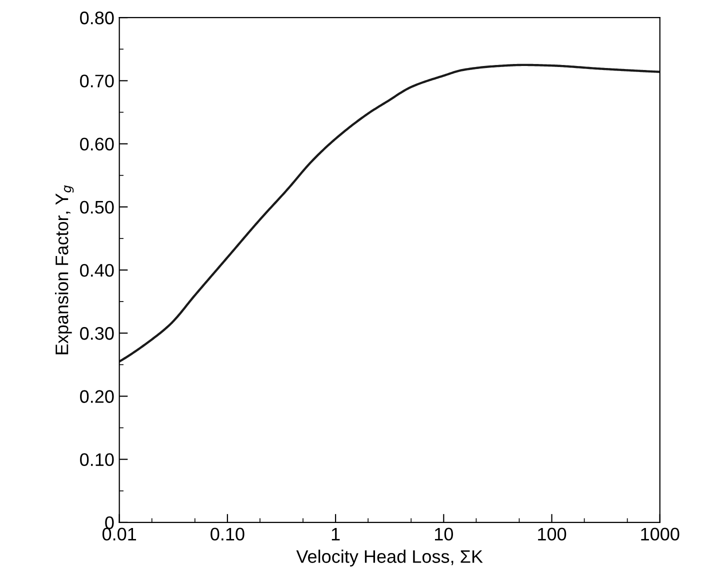 The image size is (702, 587). What do you see at coordinates (336, 534) in the screenshot?
I see `x-tick-label: 1` at bounding box center [336, 534].